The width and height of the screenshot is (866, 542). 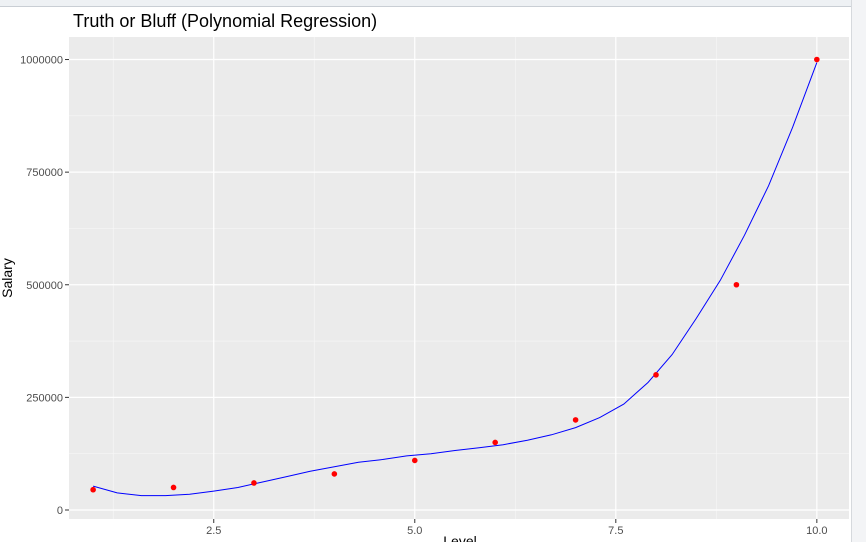 What do you see at coordinates (414, 531) in the screenshot?
I see `x-tick-label: 5.0` at bounding box center [414, 531].